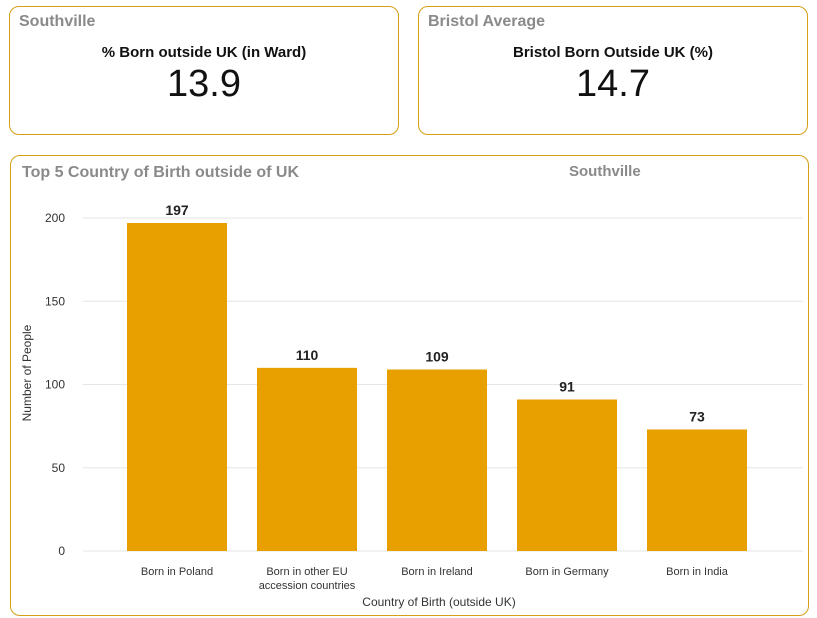 The height and width of the screenshot is (618, 817). What do you see at coordinates (55, 301) in the screenshot?
I see `y-tick-label: 150` at bounding box center [55, 301].